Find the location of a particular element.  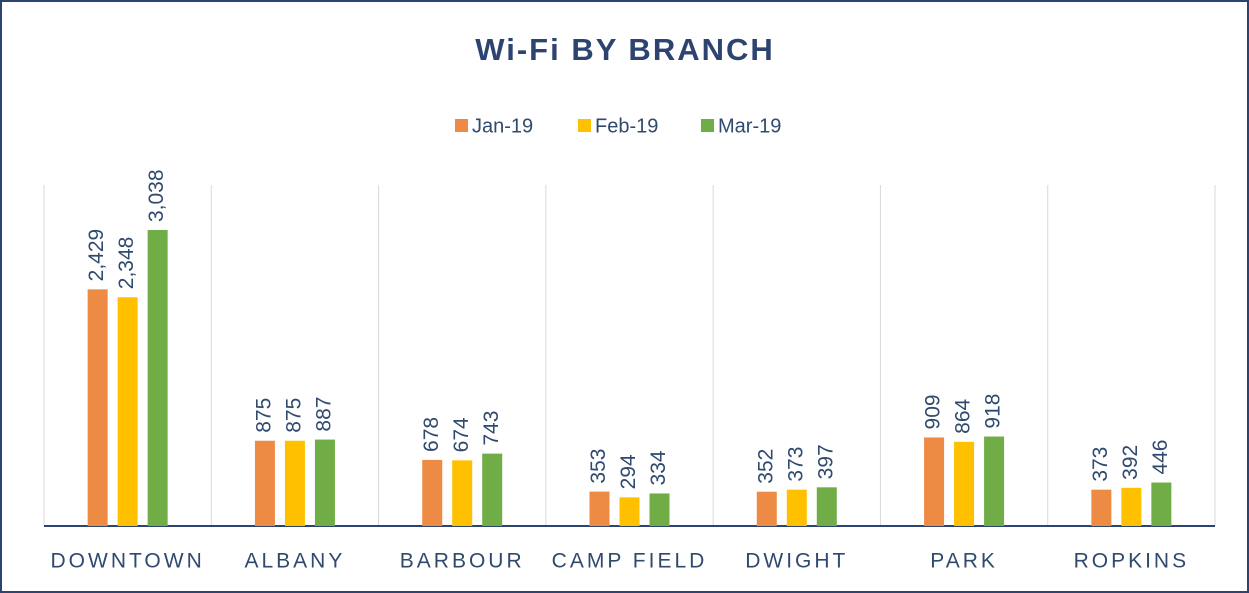

x-tick-label: PARK is located at coordinates (964, 561).